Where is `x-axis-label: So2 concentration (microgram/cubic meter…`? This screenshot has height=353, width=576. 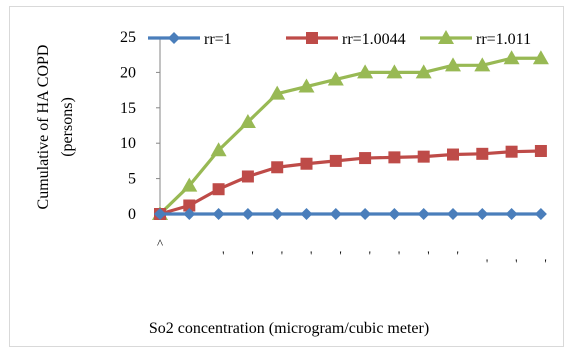 x-axis-label: So2 concentration (microgram/cubic meter… is located at coordinates (289, 328).